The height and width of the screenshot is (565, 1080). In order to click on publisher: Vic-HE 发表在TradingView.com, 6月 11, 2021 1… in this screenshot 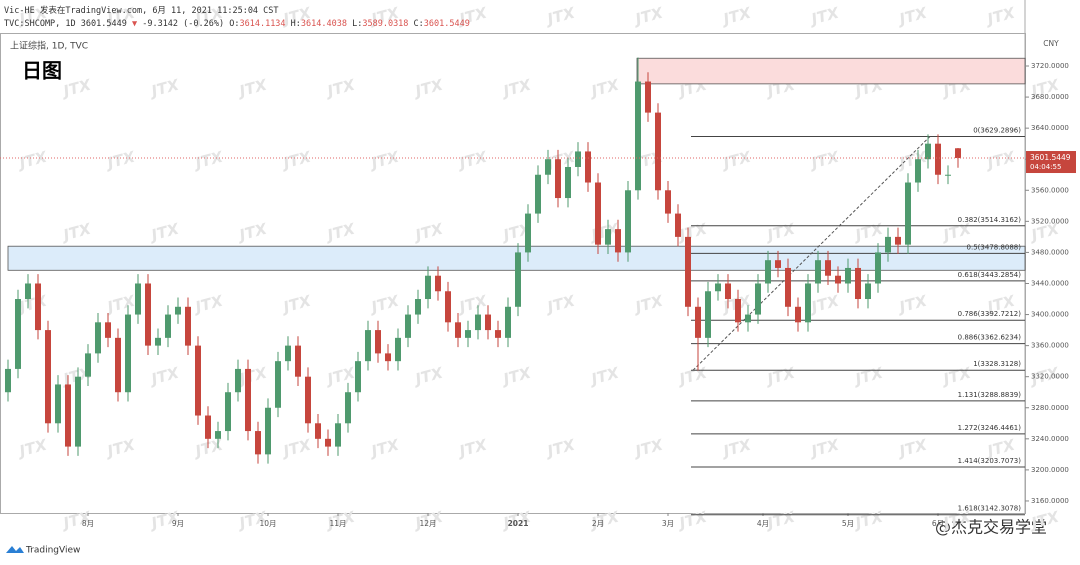, I will do `click(141, 11)`.